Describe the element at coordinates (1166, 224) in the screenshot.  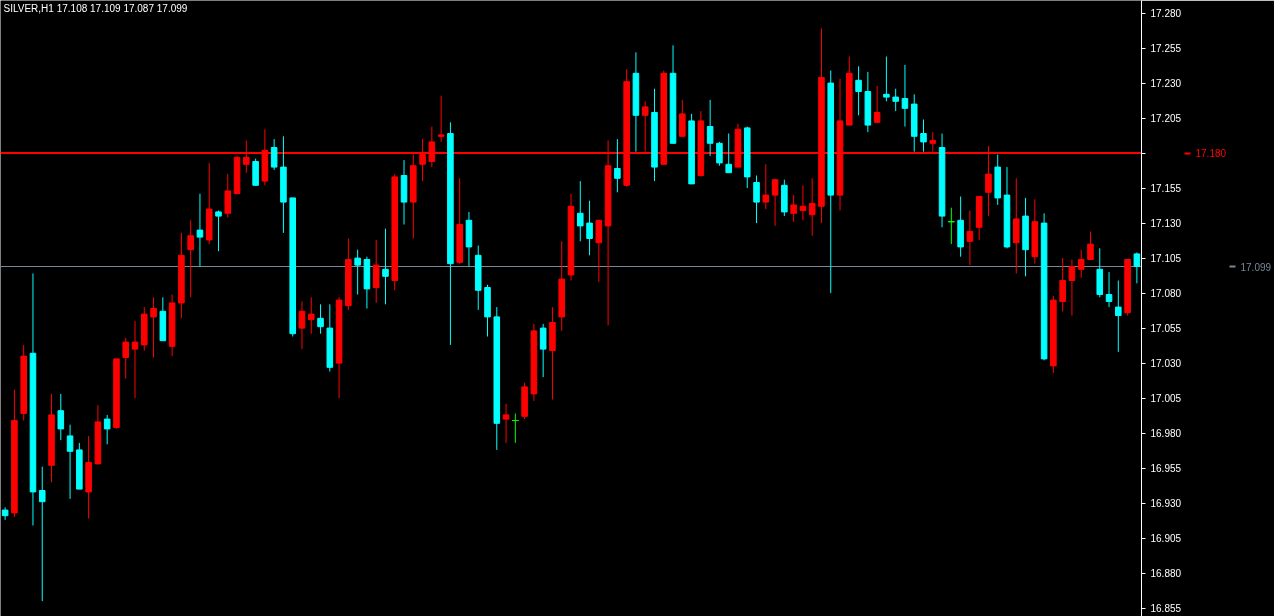
I see `y-tick-label: 17.130` at that location.